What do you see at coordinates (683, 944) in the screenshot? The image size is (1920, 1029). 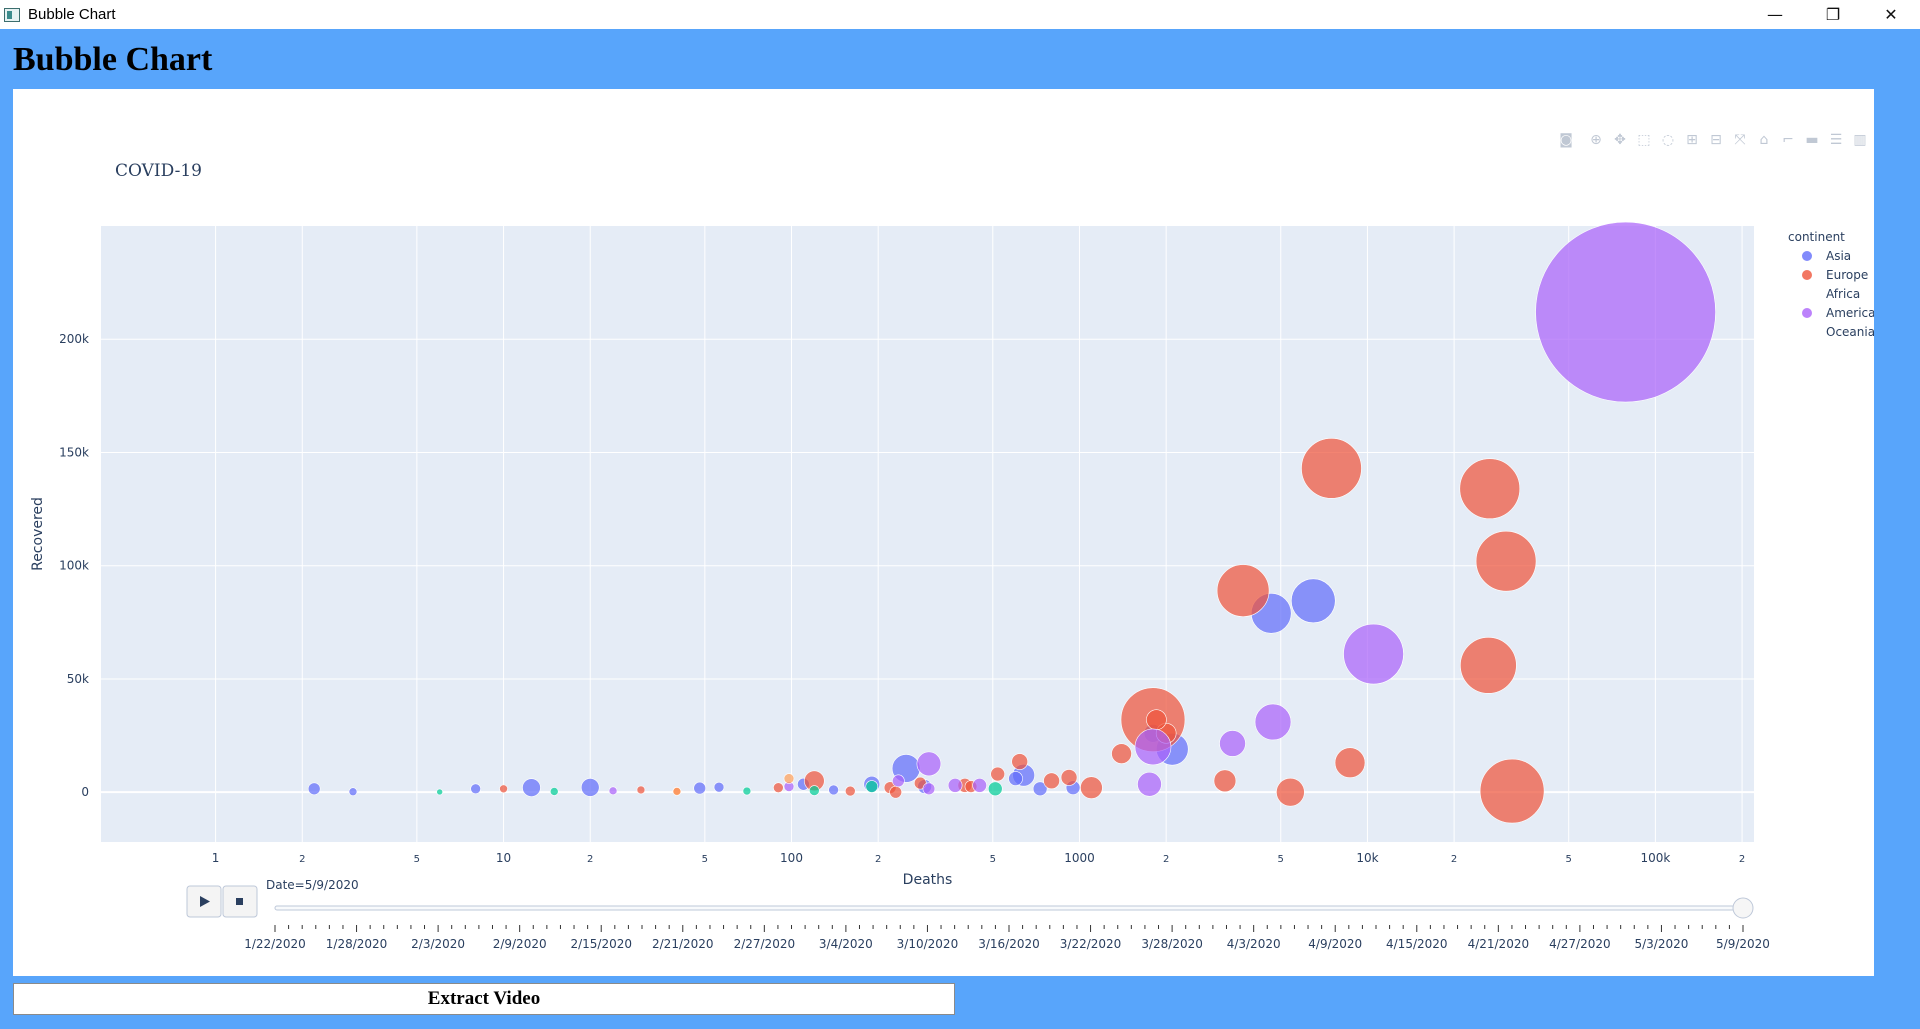 I see `slider-tick-label: 2/21/2020` at bounding box center [683, 944].